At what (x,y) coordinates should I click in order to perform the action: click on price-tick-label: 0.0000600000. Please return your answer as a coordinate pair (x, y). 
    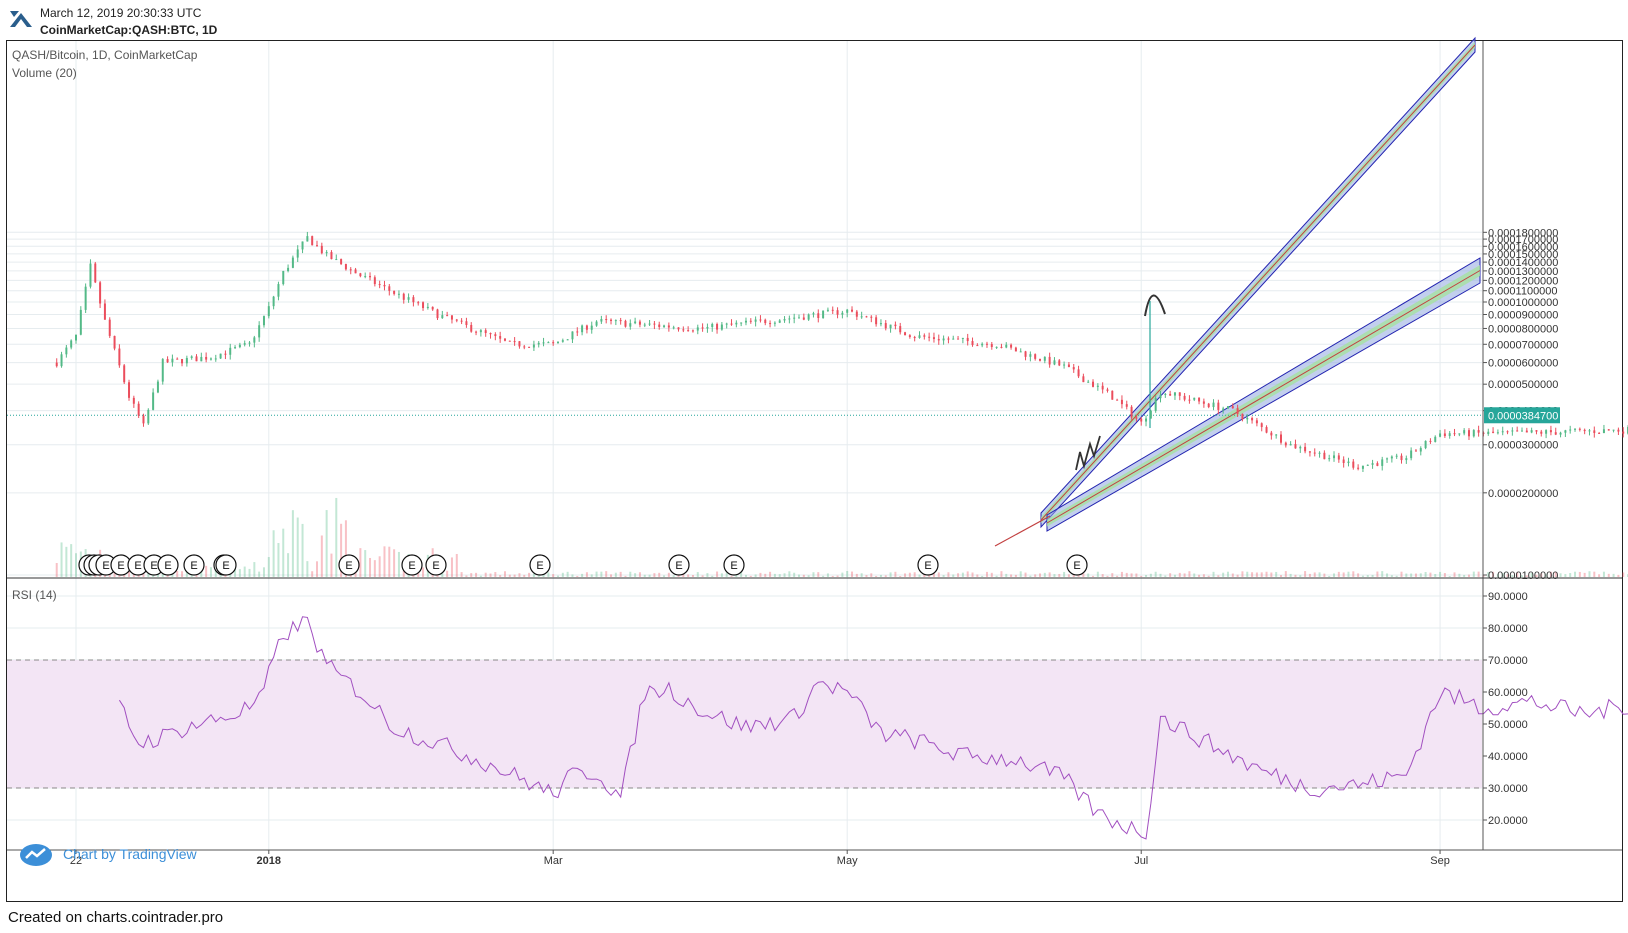
    Looking at the image, I should click on (1523, 364).